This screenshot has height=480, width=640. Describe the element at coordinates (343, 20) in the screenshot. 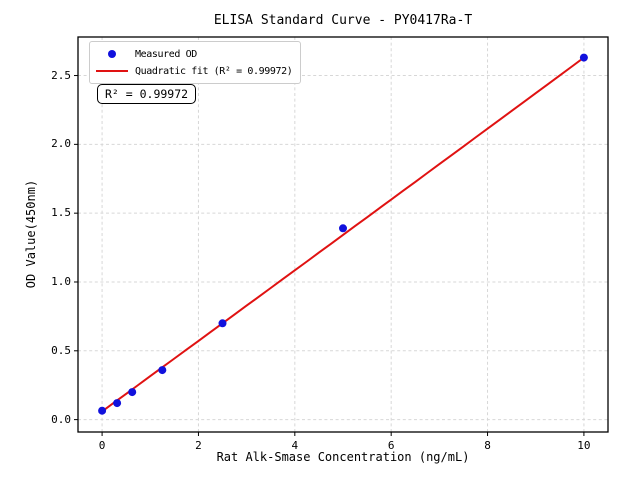

I see `chart-title: ELISA Standard Curve - PY0417Ra-T` at that location.